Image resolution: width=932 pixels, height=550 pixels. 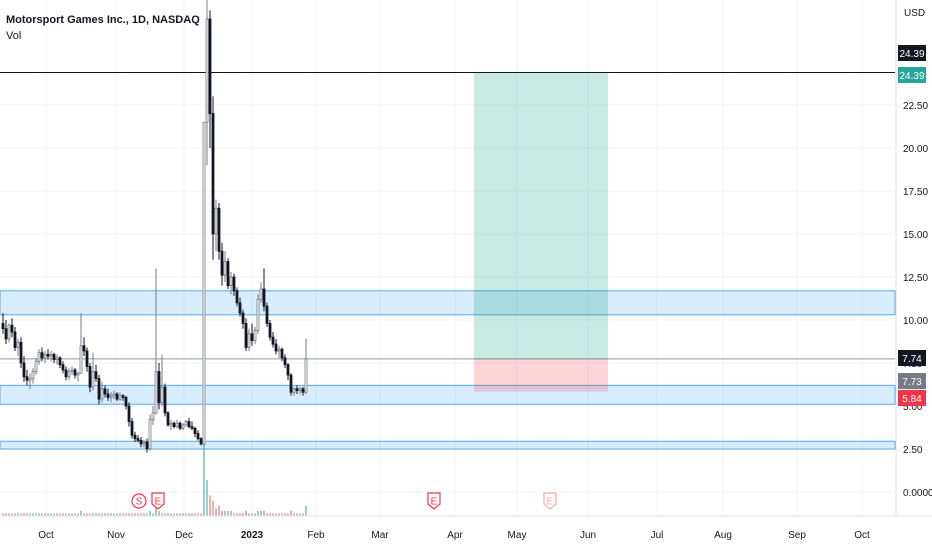 What do you see at coordinates (46, 535) in the screenshot?
I see `time-tick-label: Oct` at bounding box center [46, 535].